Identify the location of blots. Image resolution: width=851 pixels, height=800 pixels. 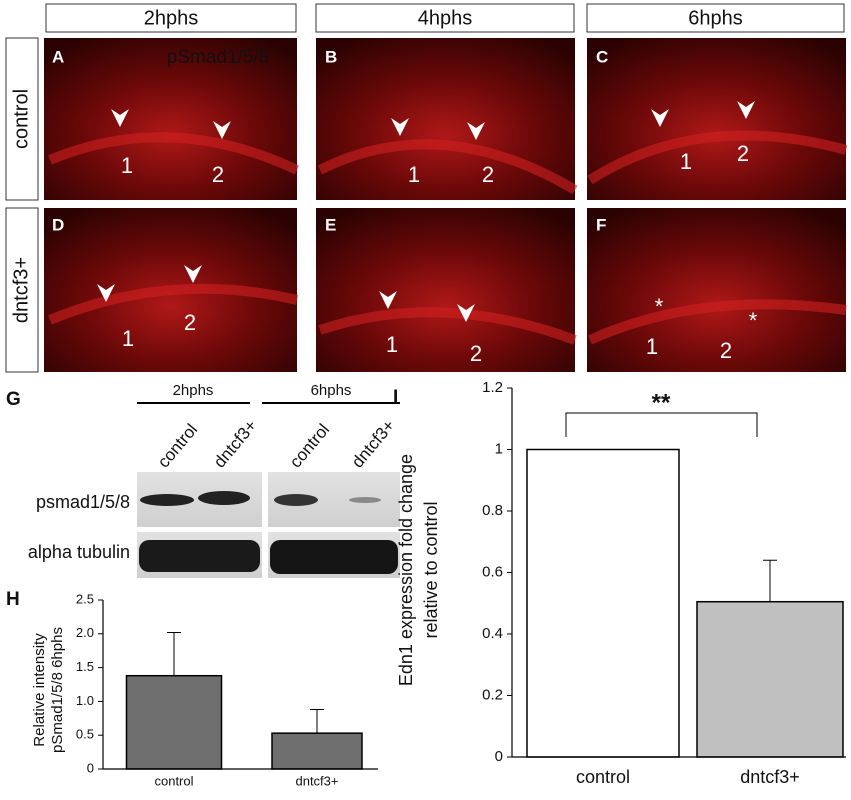
(268, 525).